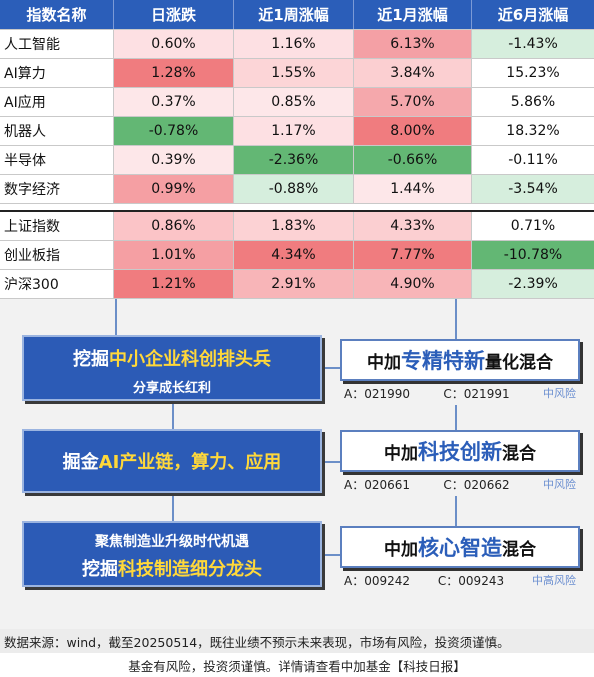 The width and height of the screenshot is (594, 677). Describe the element at coordinates (476, 393) in the screenshot. I see `fund-code-c: C：021991` at that location.